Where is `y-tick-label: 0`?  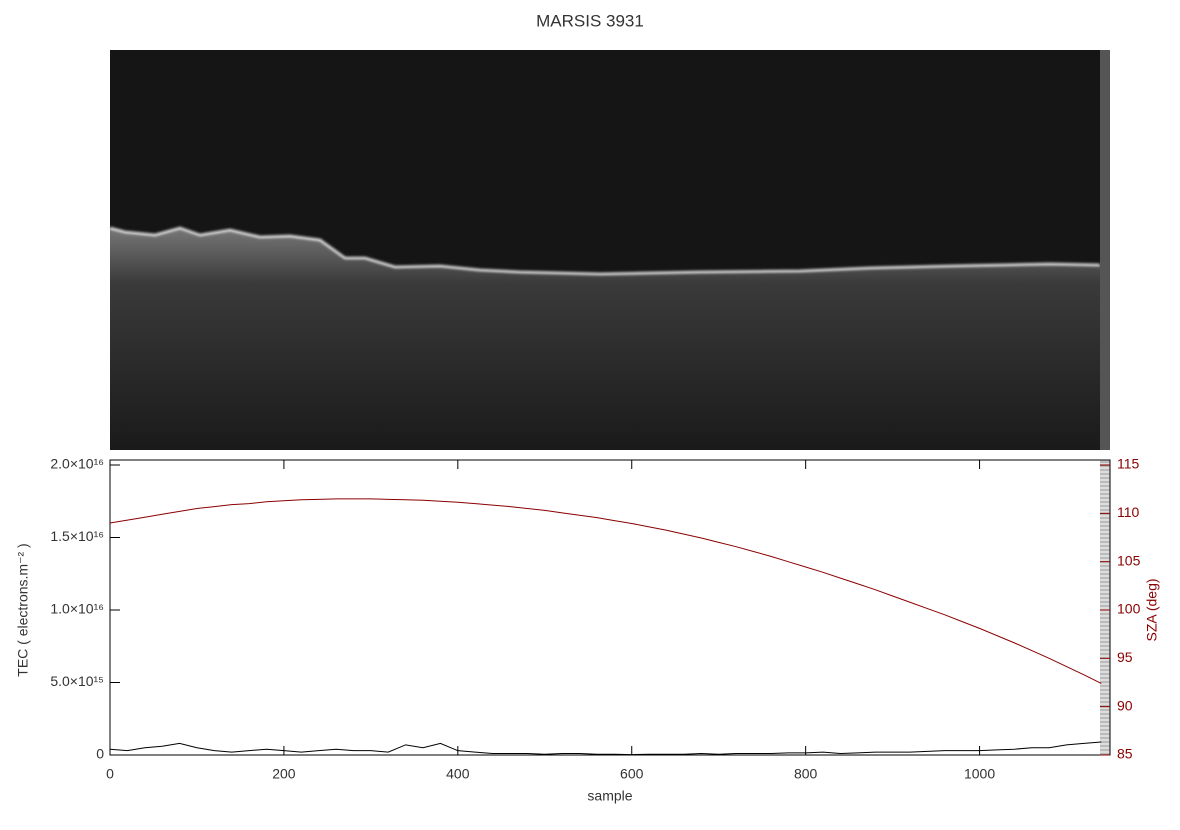 y-tick-label: 0 is located at coordinates (100, 754).